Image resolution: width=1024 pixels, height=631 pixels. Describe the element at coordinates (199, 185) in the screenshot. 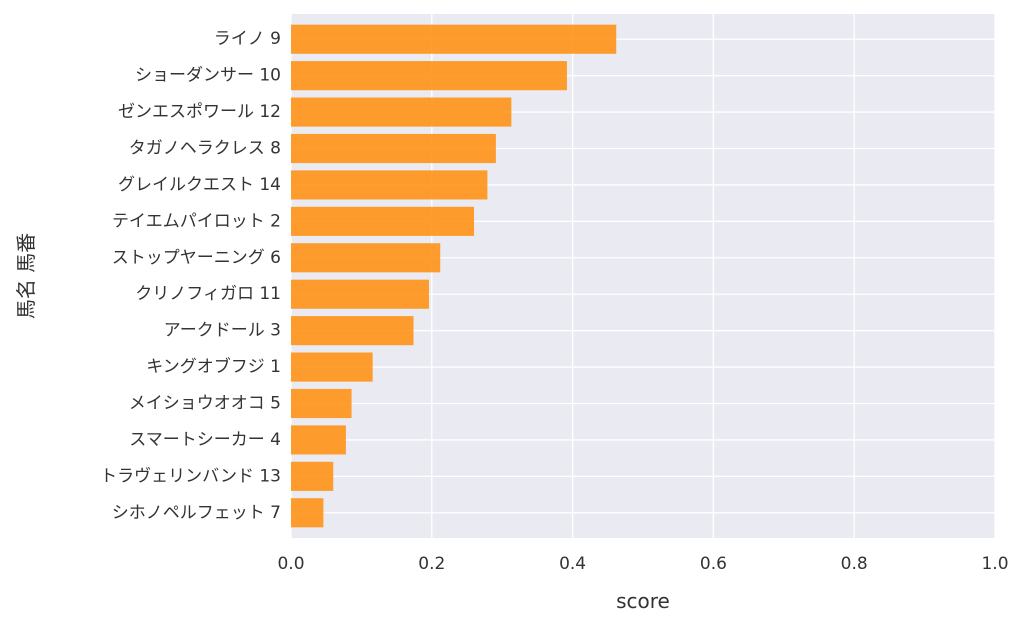

I see `y-tick-label: グレイルクエスト 14` at that location.